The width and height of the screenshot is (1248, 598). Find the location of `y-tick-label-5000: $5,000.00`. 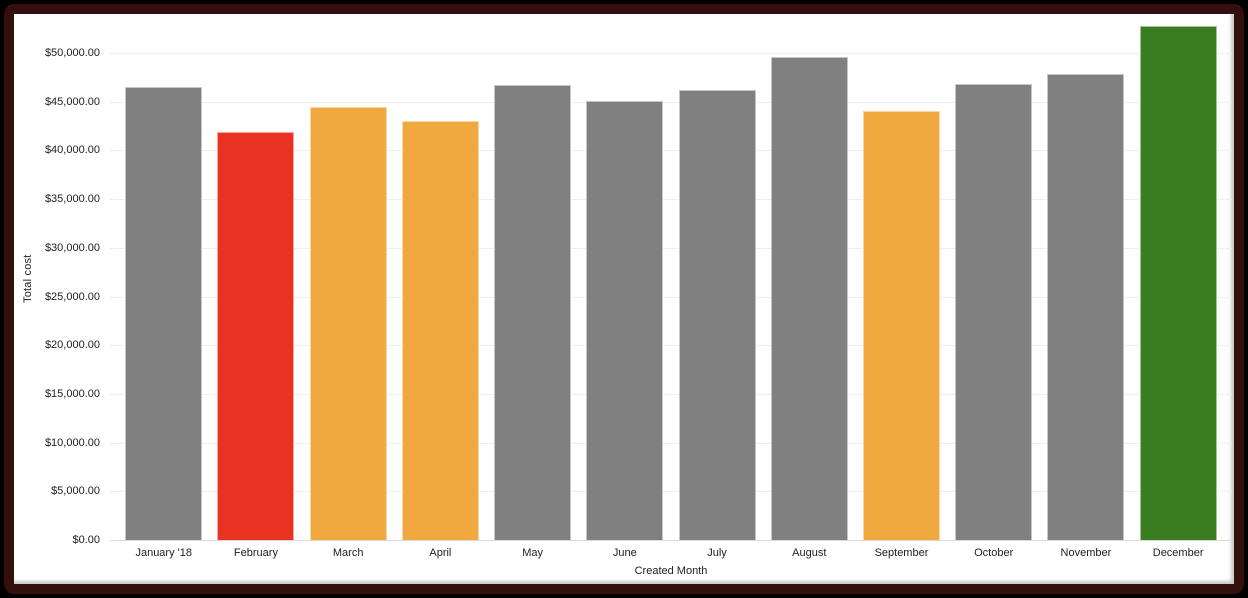

y-tick-label-5000: $5,000.00 is located at coordinates (75, 491).